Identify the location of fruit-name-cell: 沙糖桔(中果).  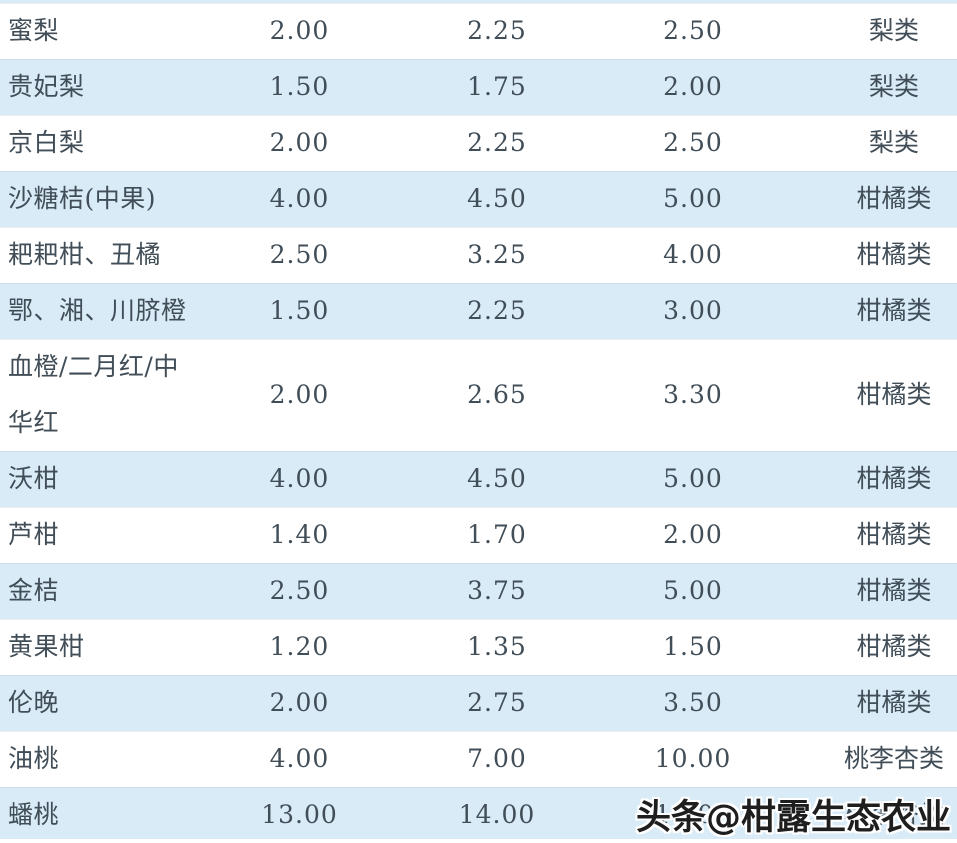
(82, 198).